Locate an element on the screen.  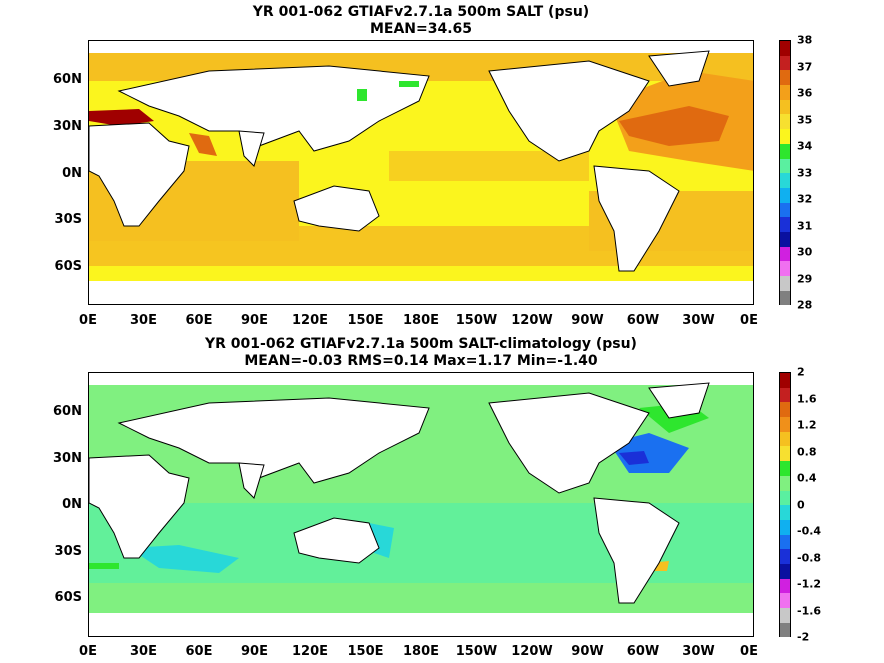
bottom-lon-label: 60E is located at coordinates (199, 651).